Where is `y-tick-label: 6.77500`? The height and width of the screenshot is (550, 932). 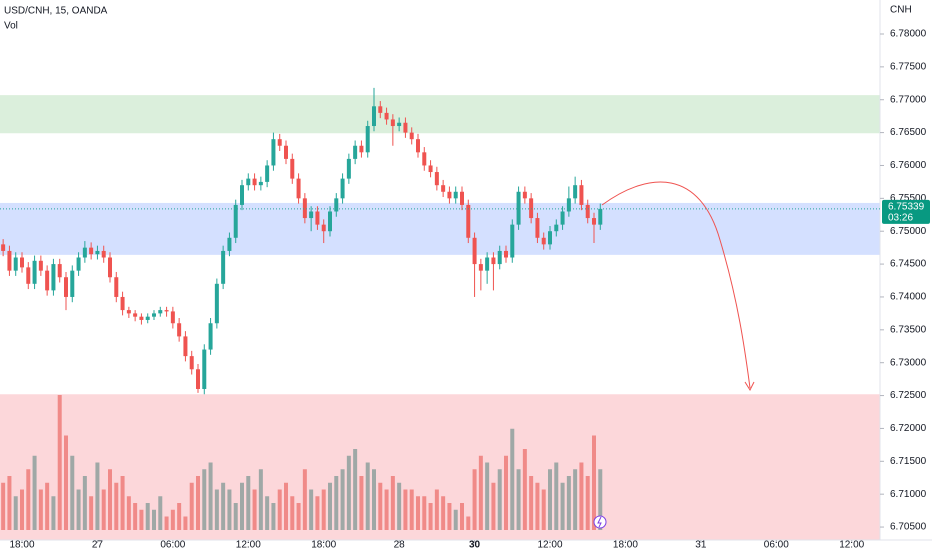 y-tick-label: 6.77500 is located at coordinates (908, 66).